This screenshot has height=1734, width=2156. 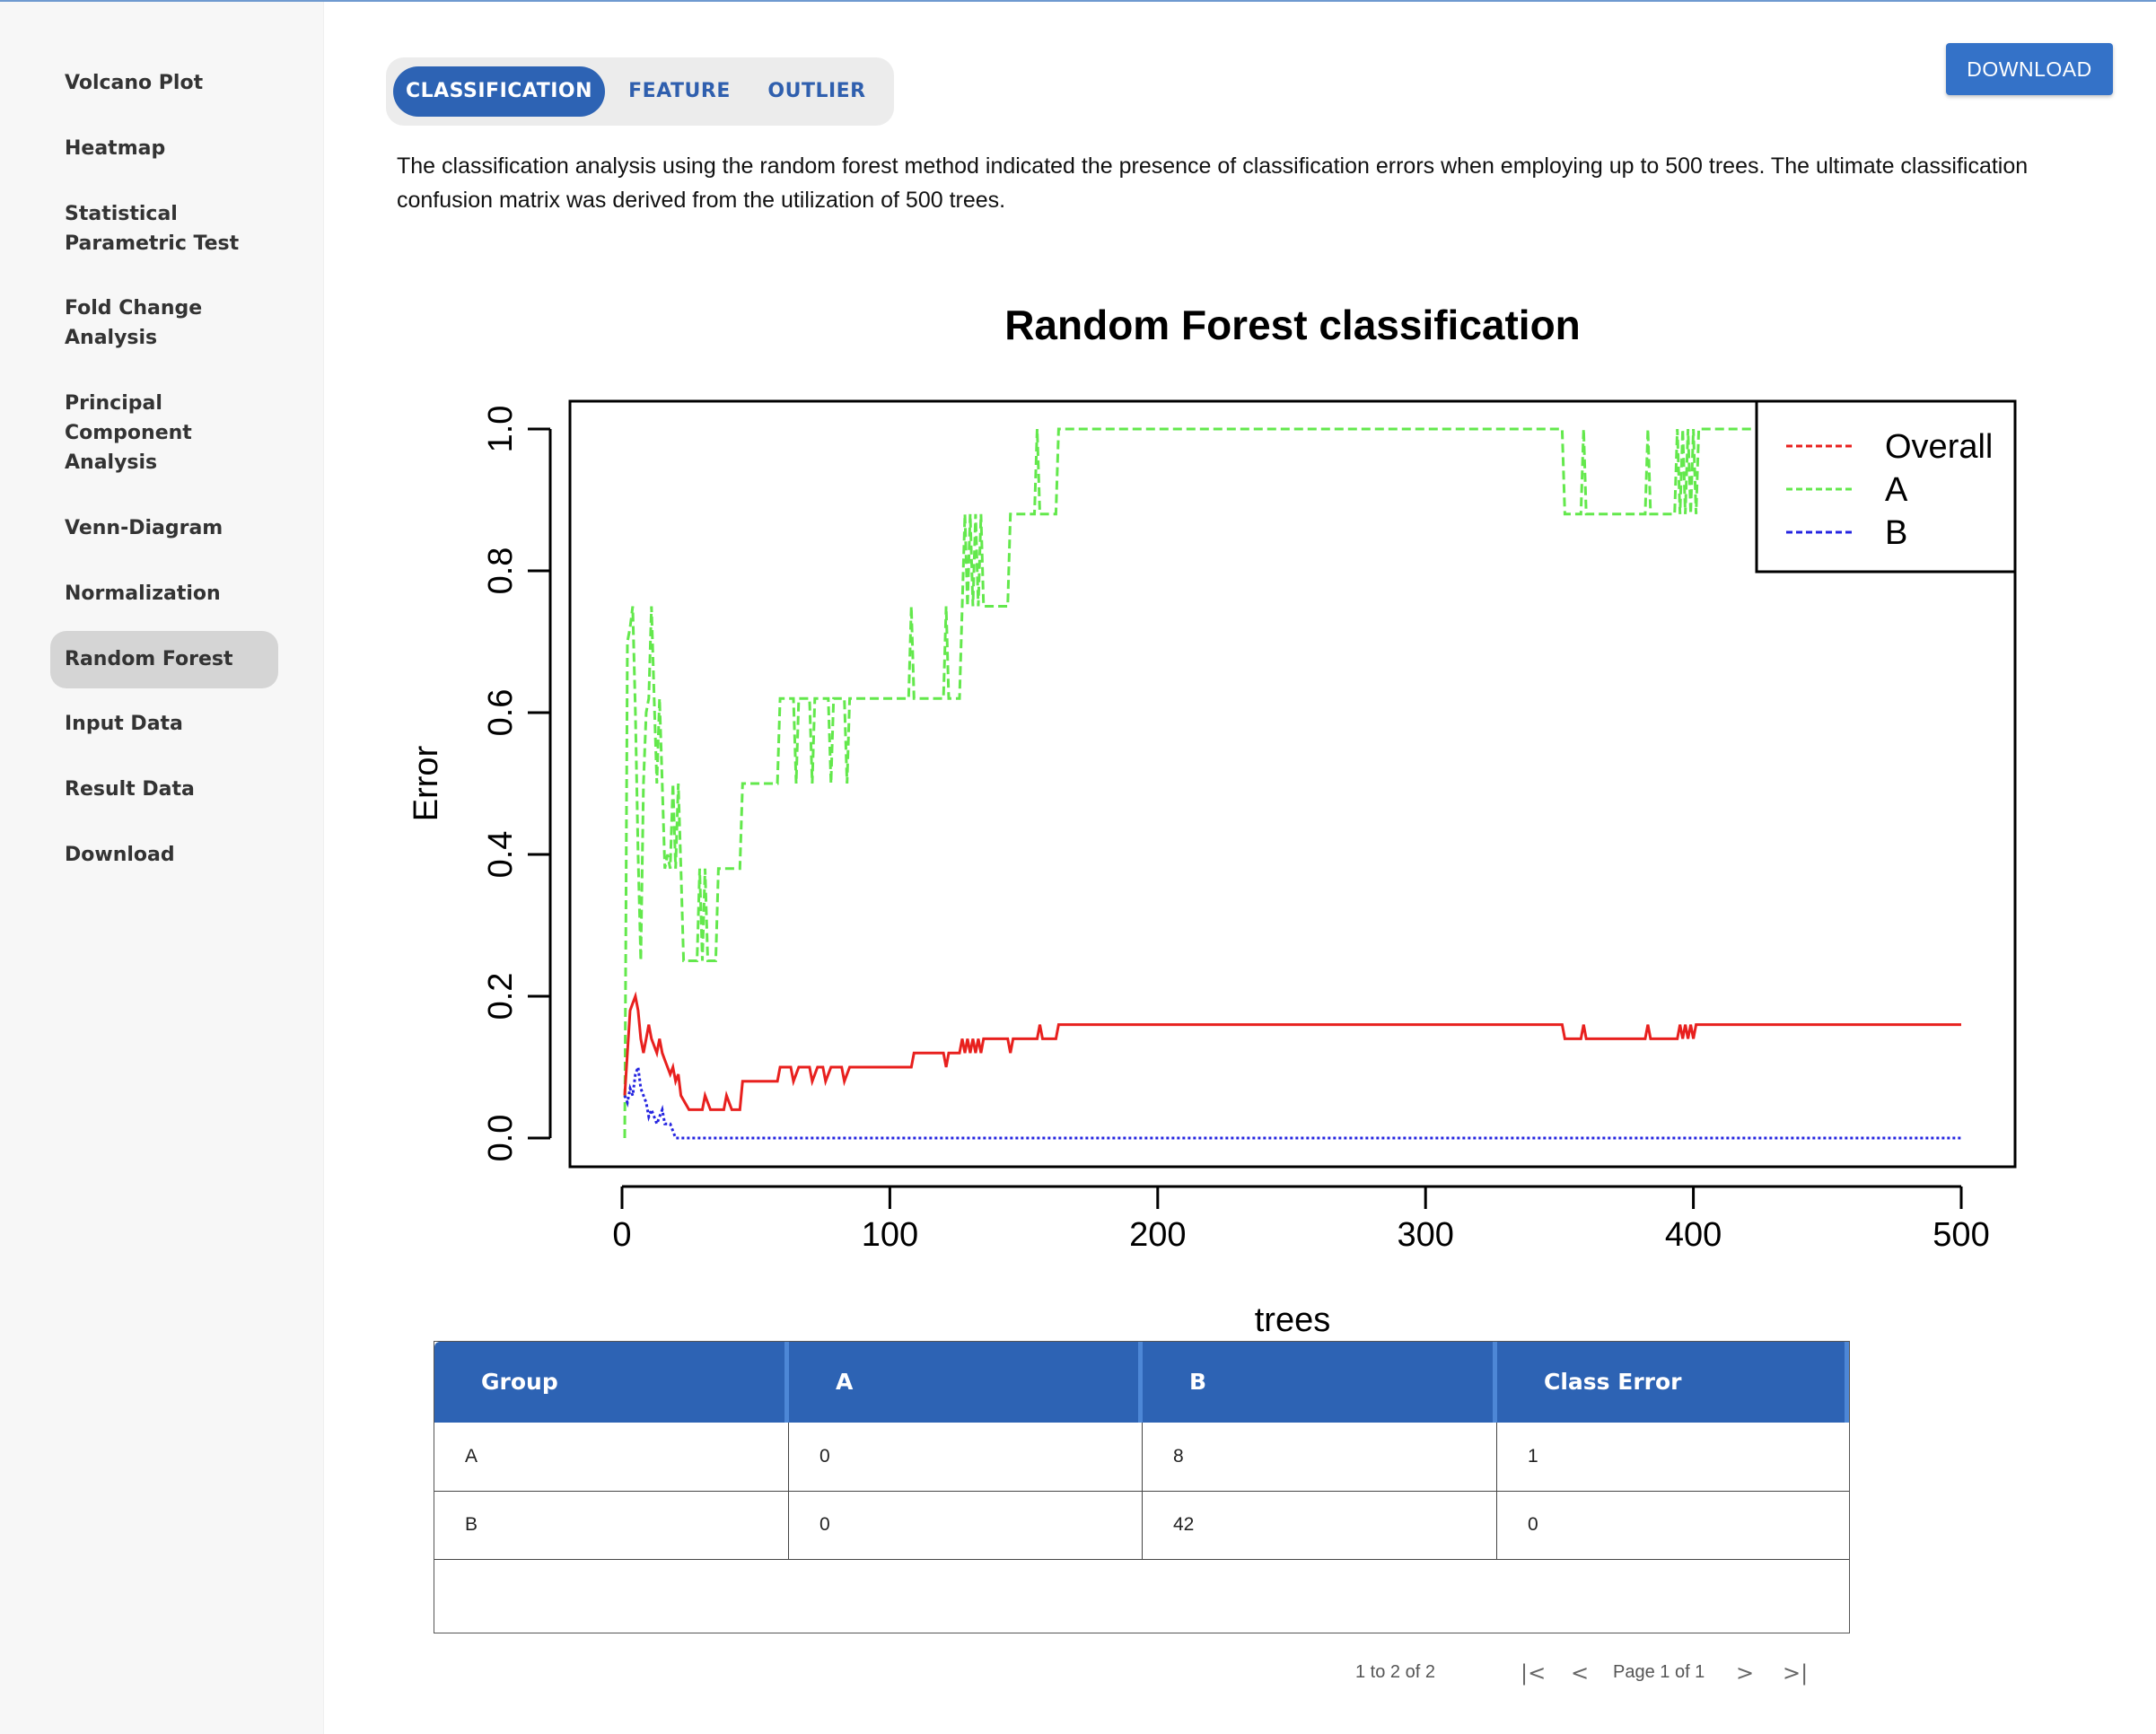 I want to click on y-axis-label: Error, so click(x=426, y=783).